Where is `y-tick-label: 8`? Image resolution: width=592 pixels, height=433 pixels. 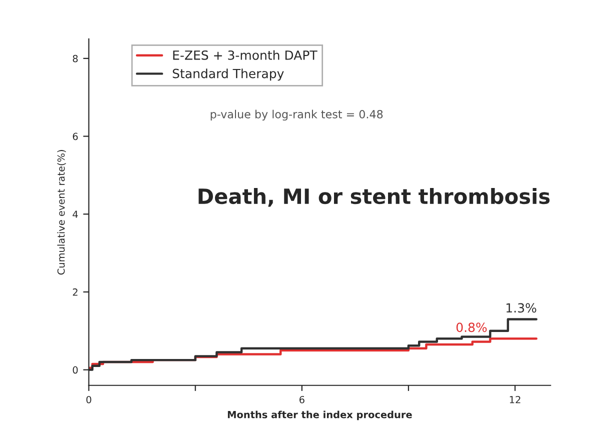 y-tick-label: 8 is located at coordinates (75, 58).